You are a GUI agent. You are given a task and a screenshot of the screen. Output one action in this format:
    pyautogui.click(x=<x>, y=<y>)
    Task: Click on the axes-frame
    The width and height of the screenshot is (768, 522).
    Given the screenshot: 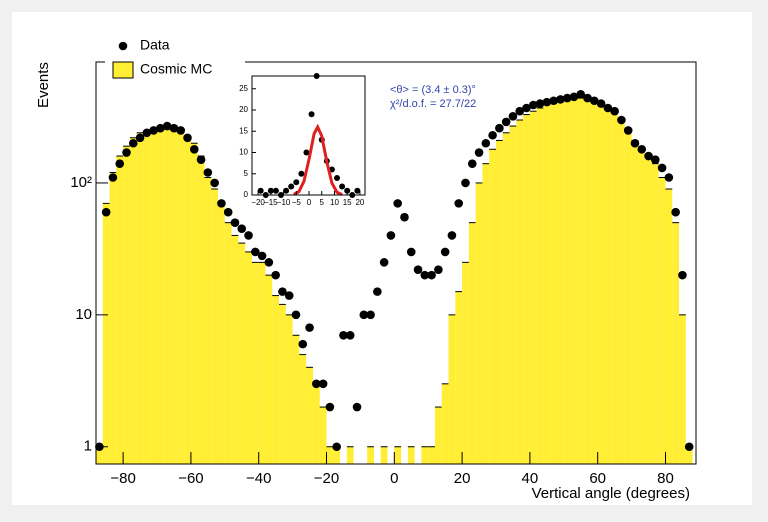 What is the action you would take?
    pyautogui.click(x=308, y=135)
    